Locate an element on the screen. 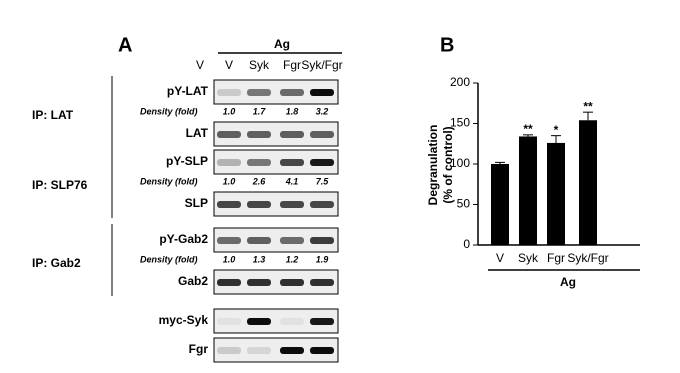 The image size is (680, 373). density-value: 1.8 is located at coordinates (292, 111).